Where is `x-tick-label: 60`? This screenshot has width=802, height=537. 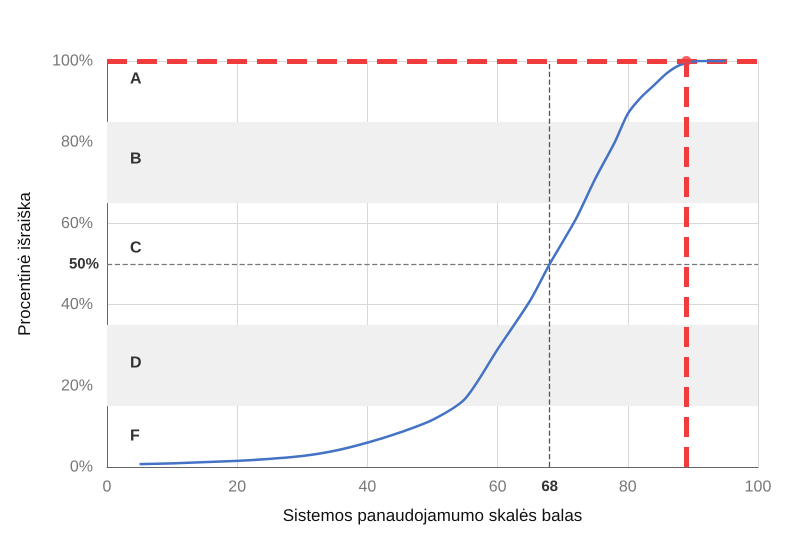 x-tick-label: 60 is located at coordinates (497, 487).